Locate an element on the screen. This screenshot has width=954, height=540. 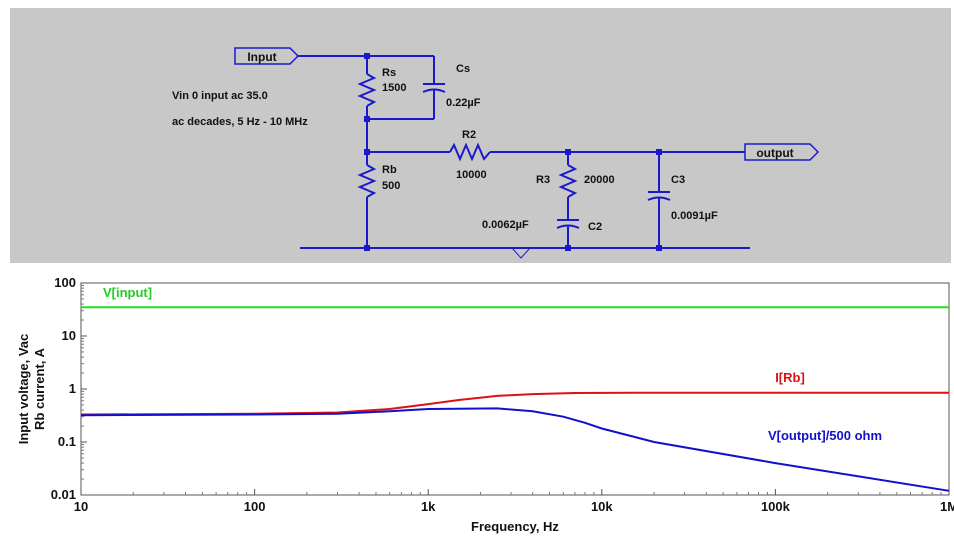
cs-name: Cs is located at coordinates (463, 69).